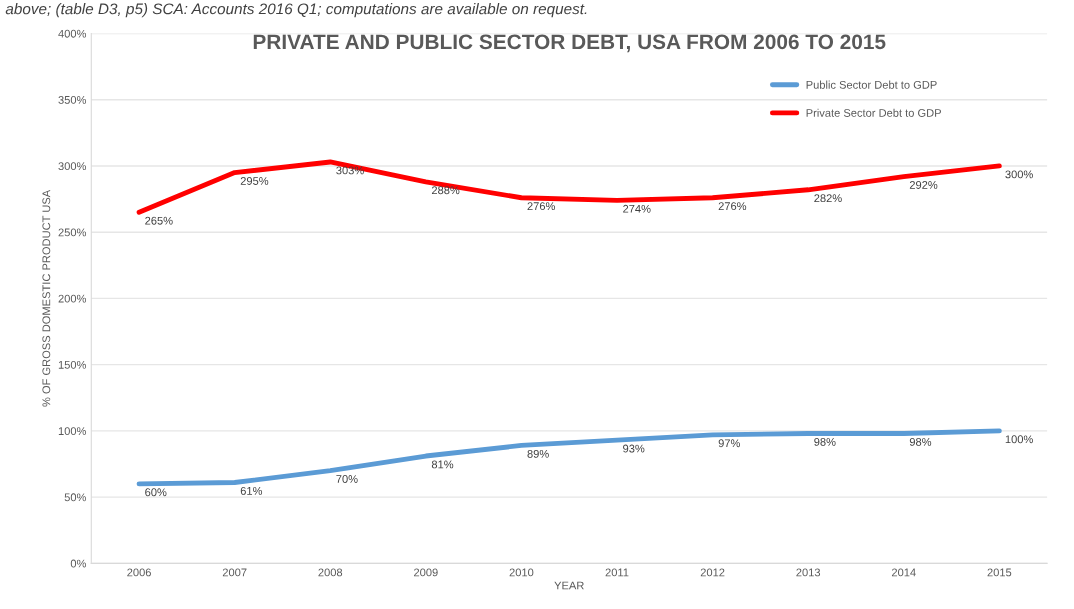 This screenshot has height=609, width=1074. I want to click on y-tick-label: 200%, so click(72, 298).